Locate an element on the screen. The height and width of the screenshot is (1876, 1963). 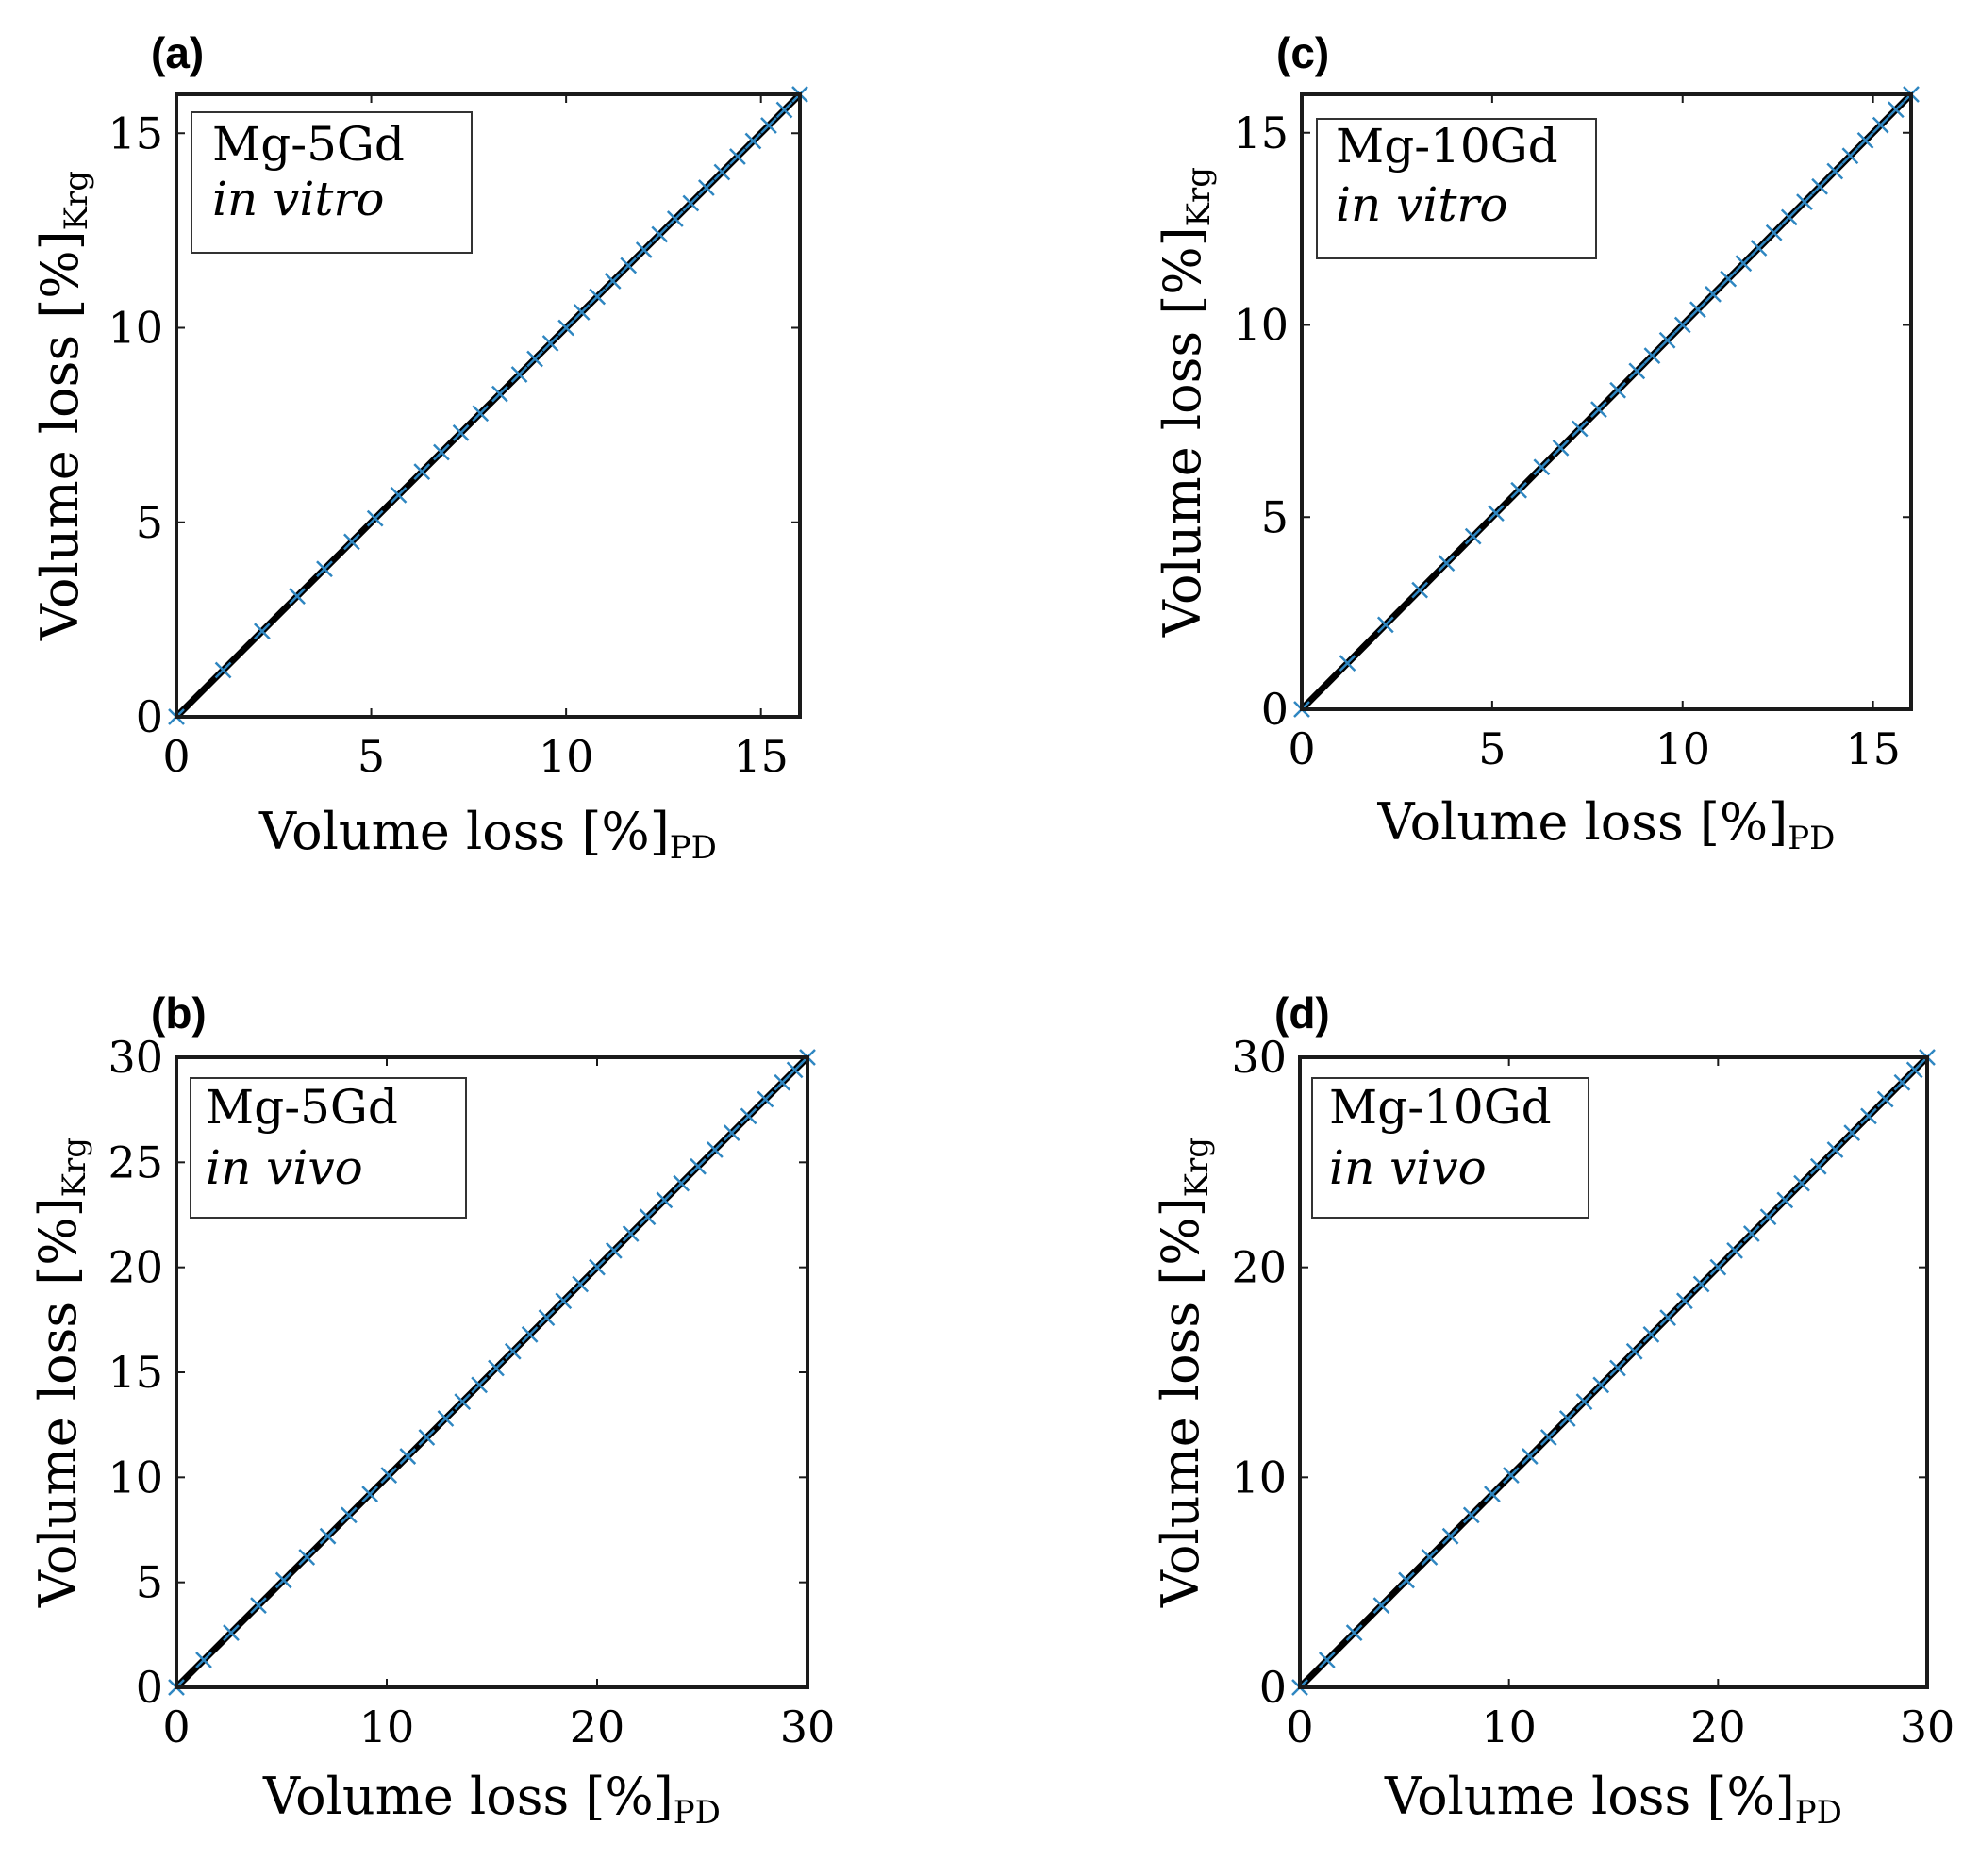
legend-condition: in vitro is located at coordinates (1421, 204).